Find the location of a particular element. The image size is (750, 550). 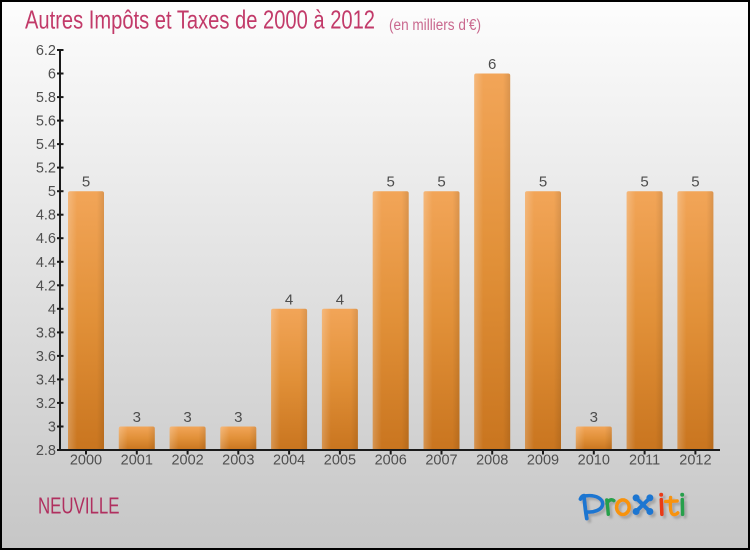

svg-text: 3.8 is located at coordinates (46, 333).